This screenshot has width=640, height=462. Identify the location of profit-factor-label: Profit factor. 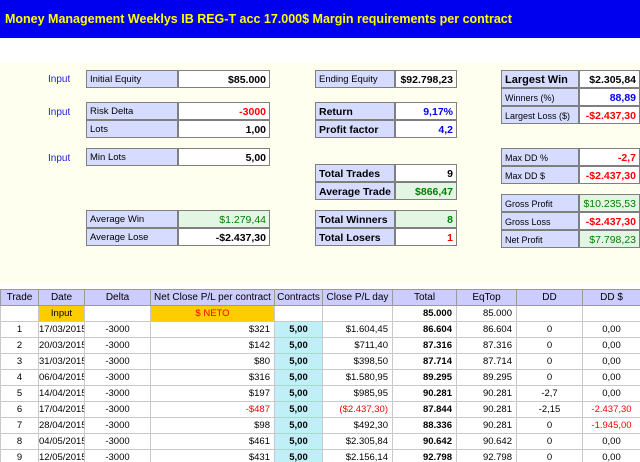
(355, 129).